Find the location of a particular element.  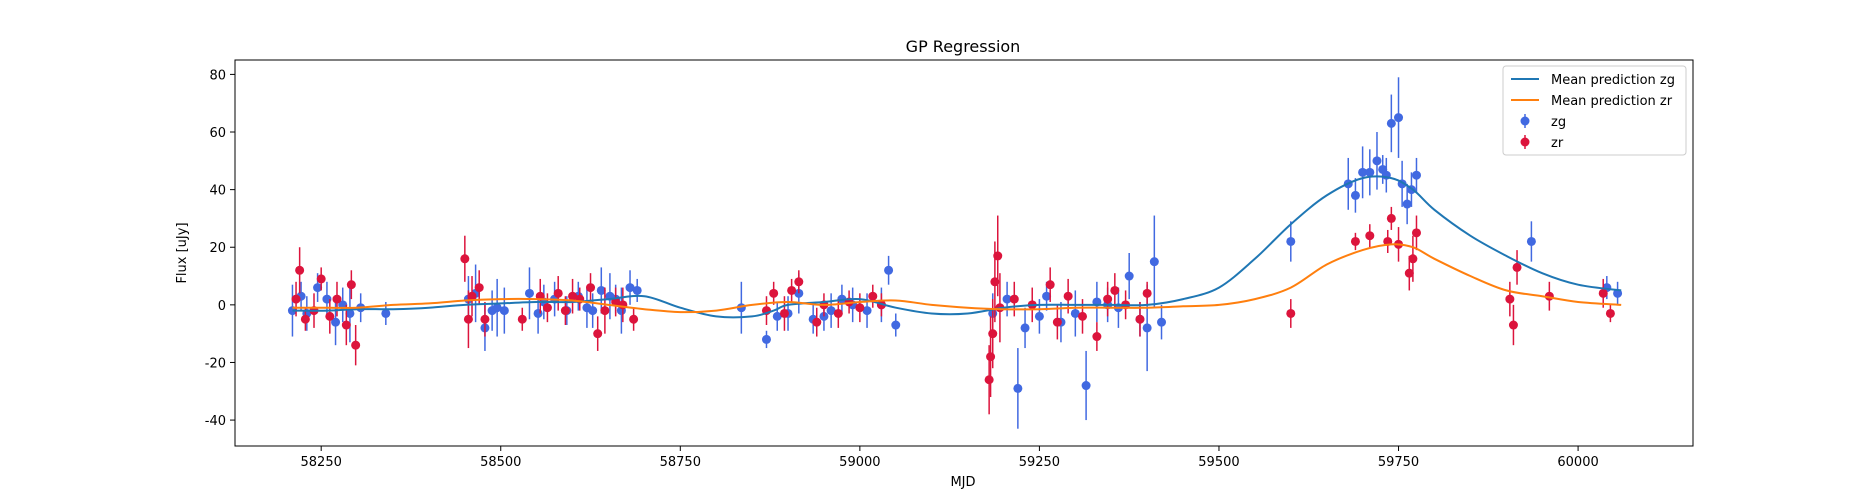

y-tick-label: 20 is located at coordinates (217, 248).